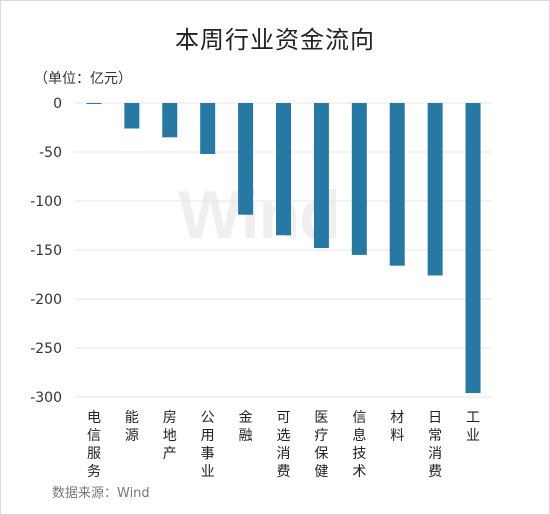 This screenshot has height=515, width=550. What do you see at coordinates (170, 436) in the screenshot?
I see `category-label: 房地产` at bounding box center [170, 436].